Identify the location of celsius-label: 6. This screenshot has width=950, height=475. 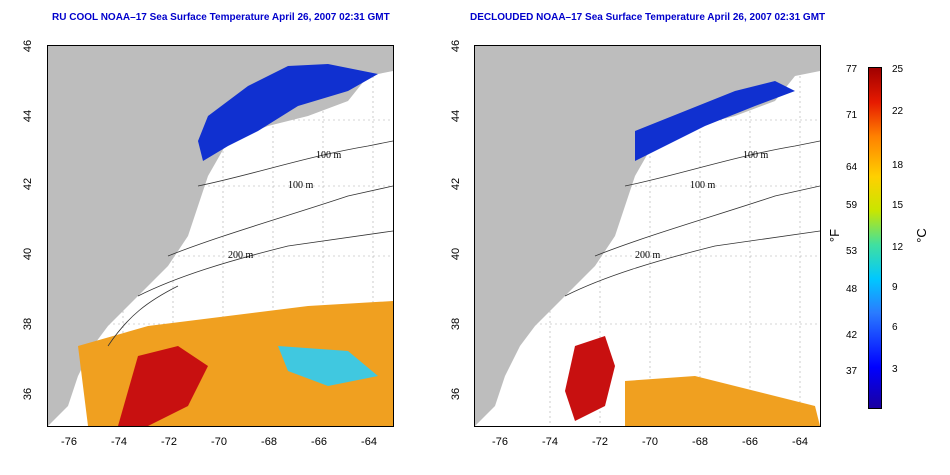
(895, 327).